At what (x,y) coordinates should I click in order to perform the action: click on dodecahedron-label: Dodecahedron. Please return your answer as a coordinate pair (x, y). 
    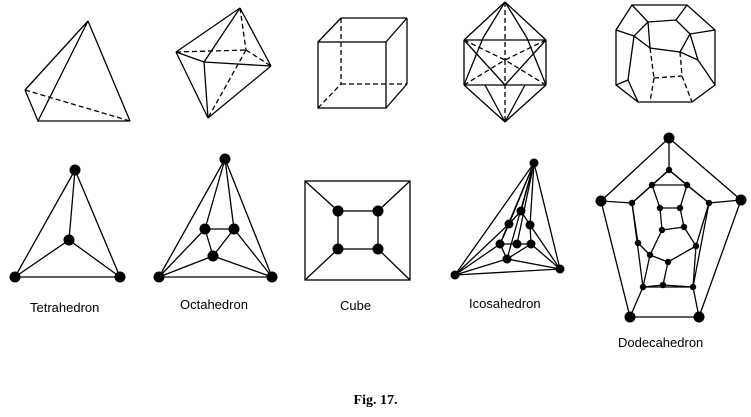
    Looking at the image, I should click on (661, 342).